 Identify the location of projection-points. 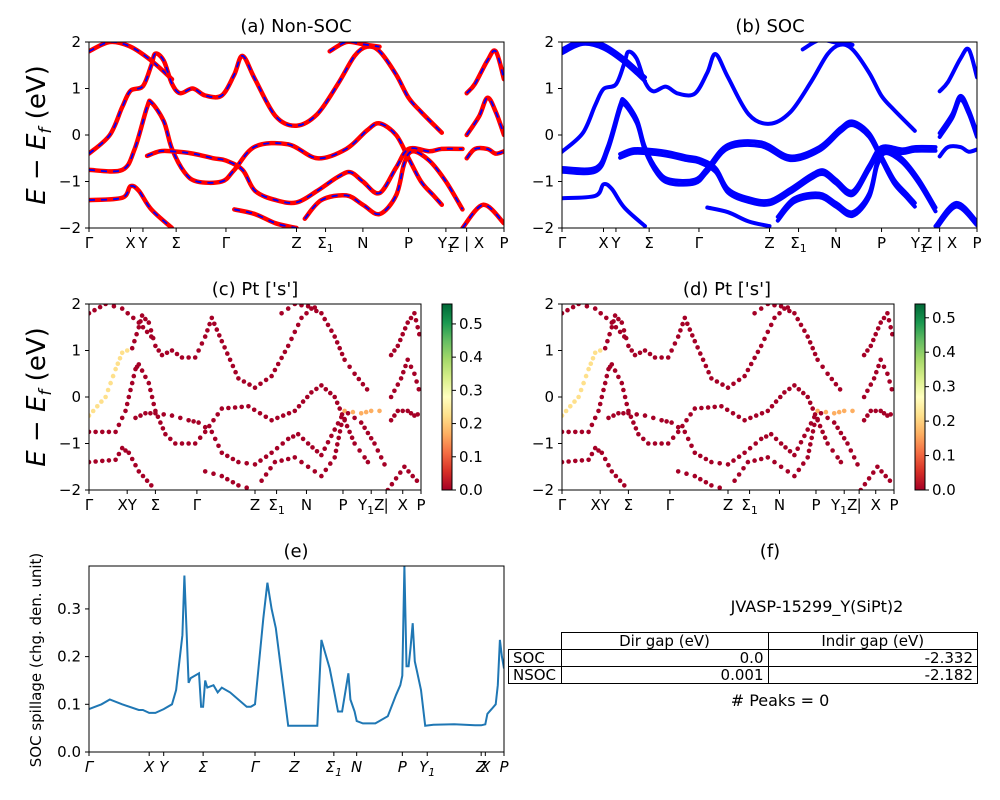
(728, 397).